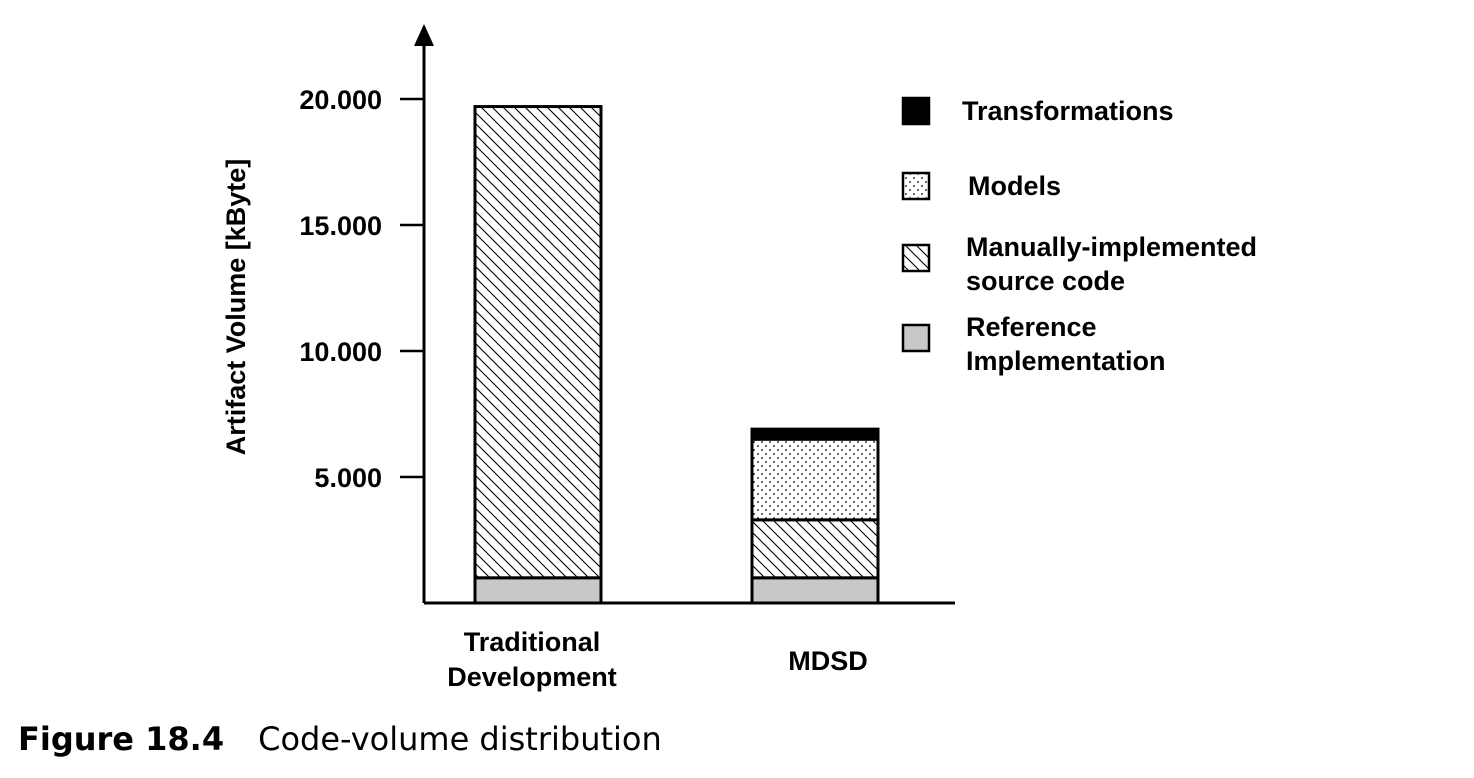 The width and height of the screenshot is (1474, 778). Describe the element at coordinates (532, 677) in the screenshot. I see `x-tick-label: Development` at that location.